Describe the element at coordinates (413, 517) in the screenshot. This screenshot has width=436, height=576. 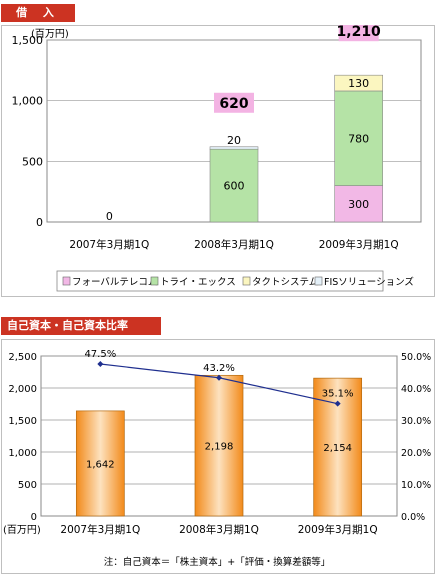
I see `y-tick-label-right: 0.0%` at that location.